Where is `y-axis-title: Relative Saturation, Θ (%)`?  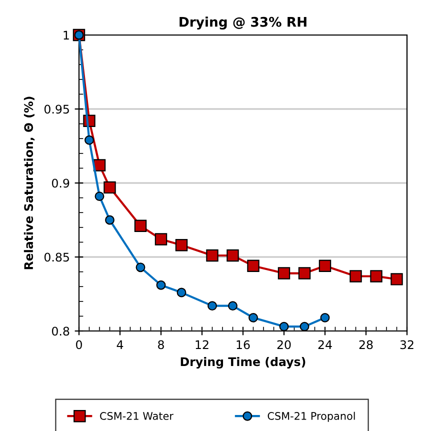 y-axis-title: Relative Saturation, Θ (%) is located at coordinates (29, 183).